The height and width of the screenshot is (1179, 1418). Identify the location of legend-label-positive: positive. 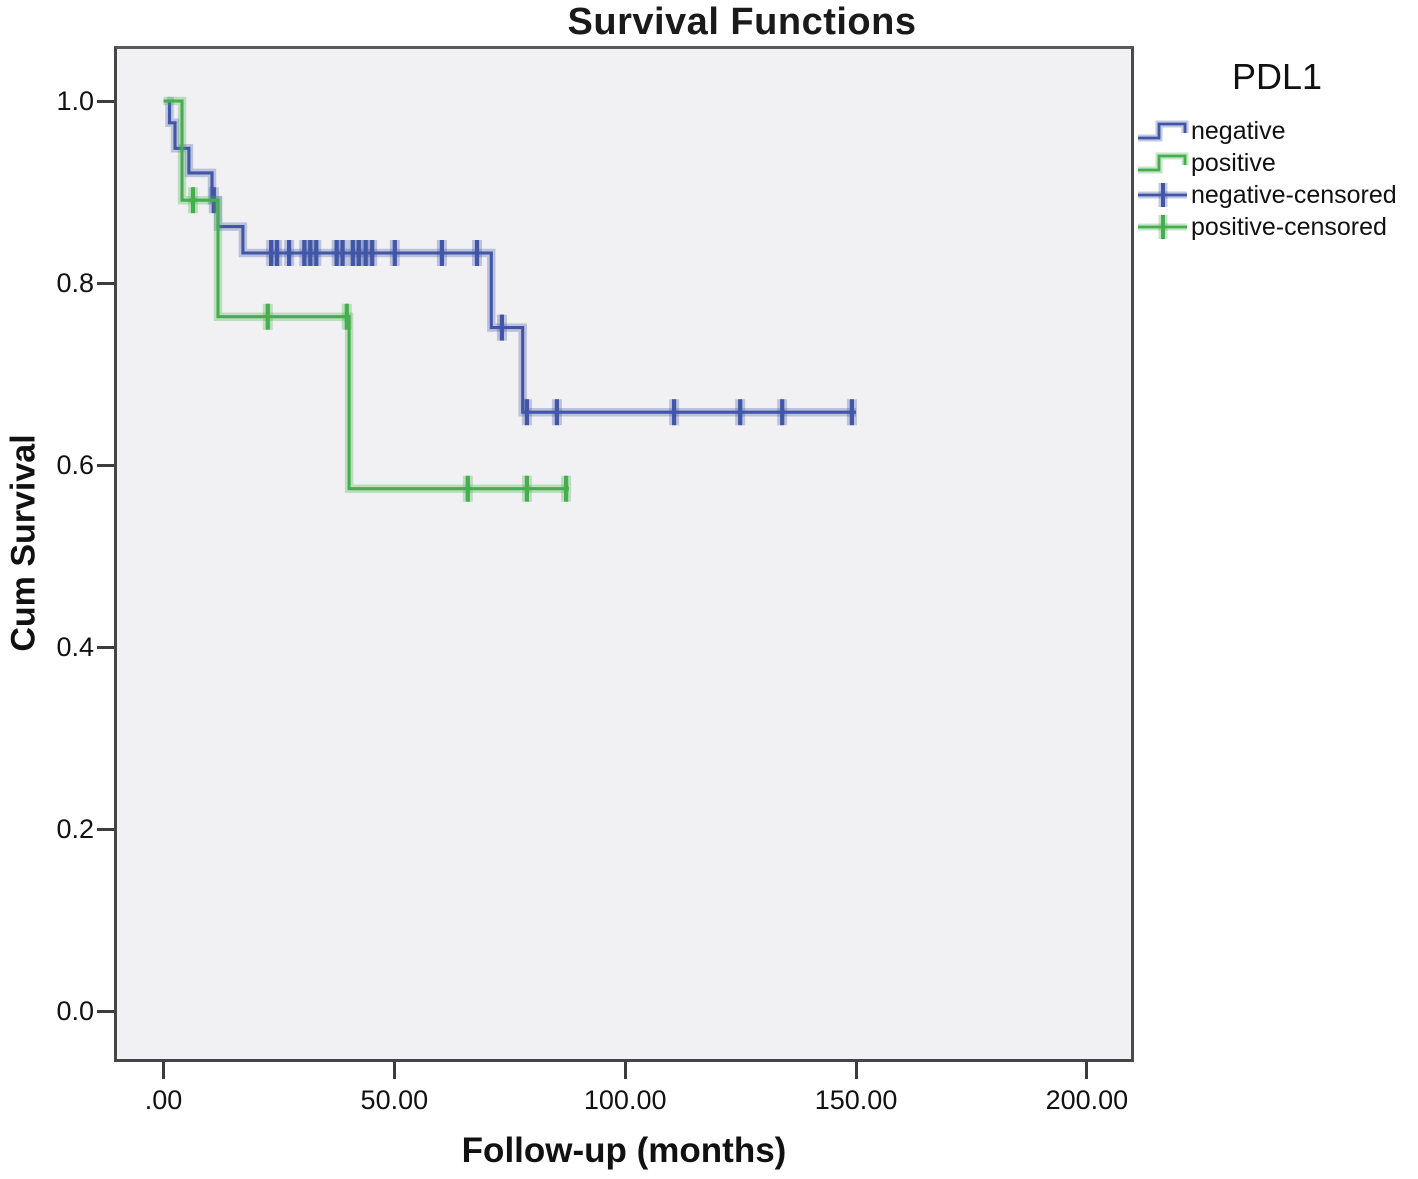
(1233, 162).